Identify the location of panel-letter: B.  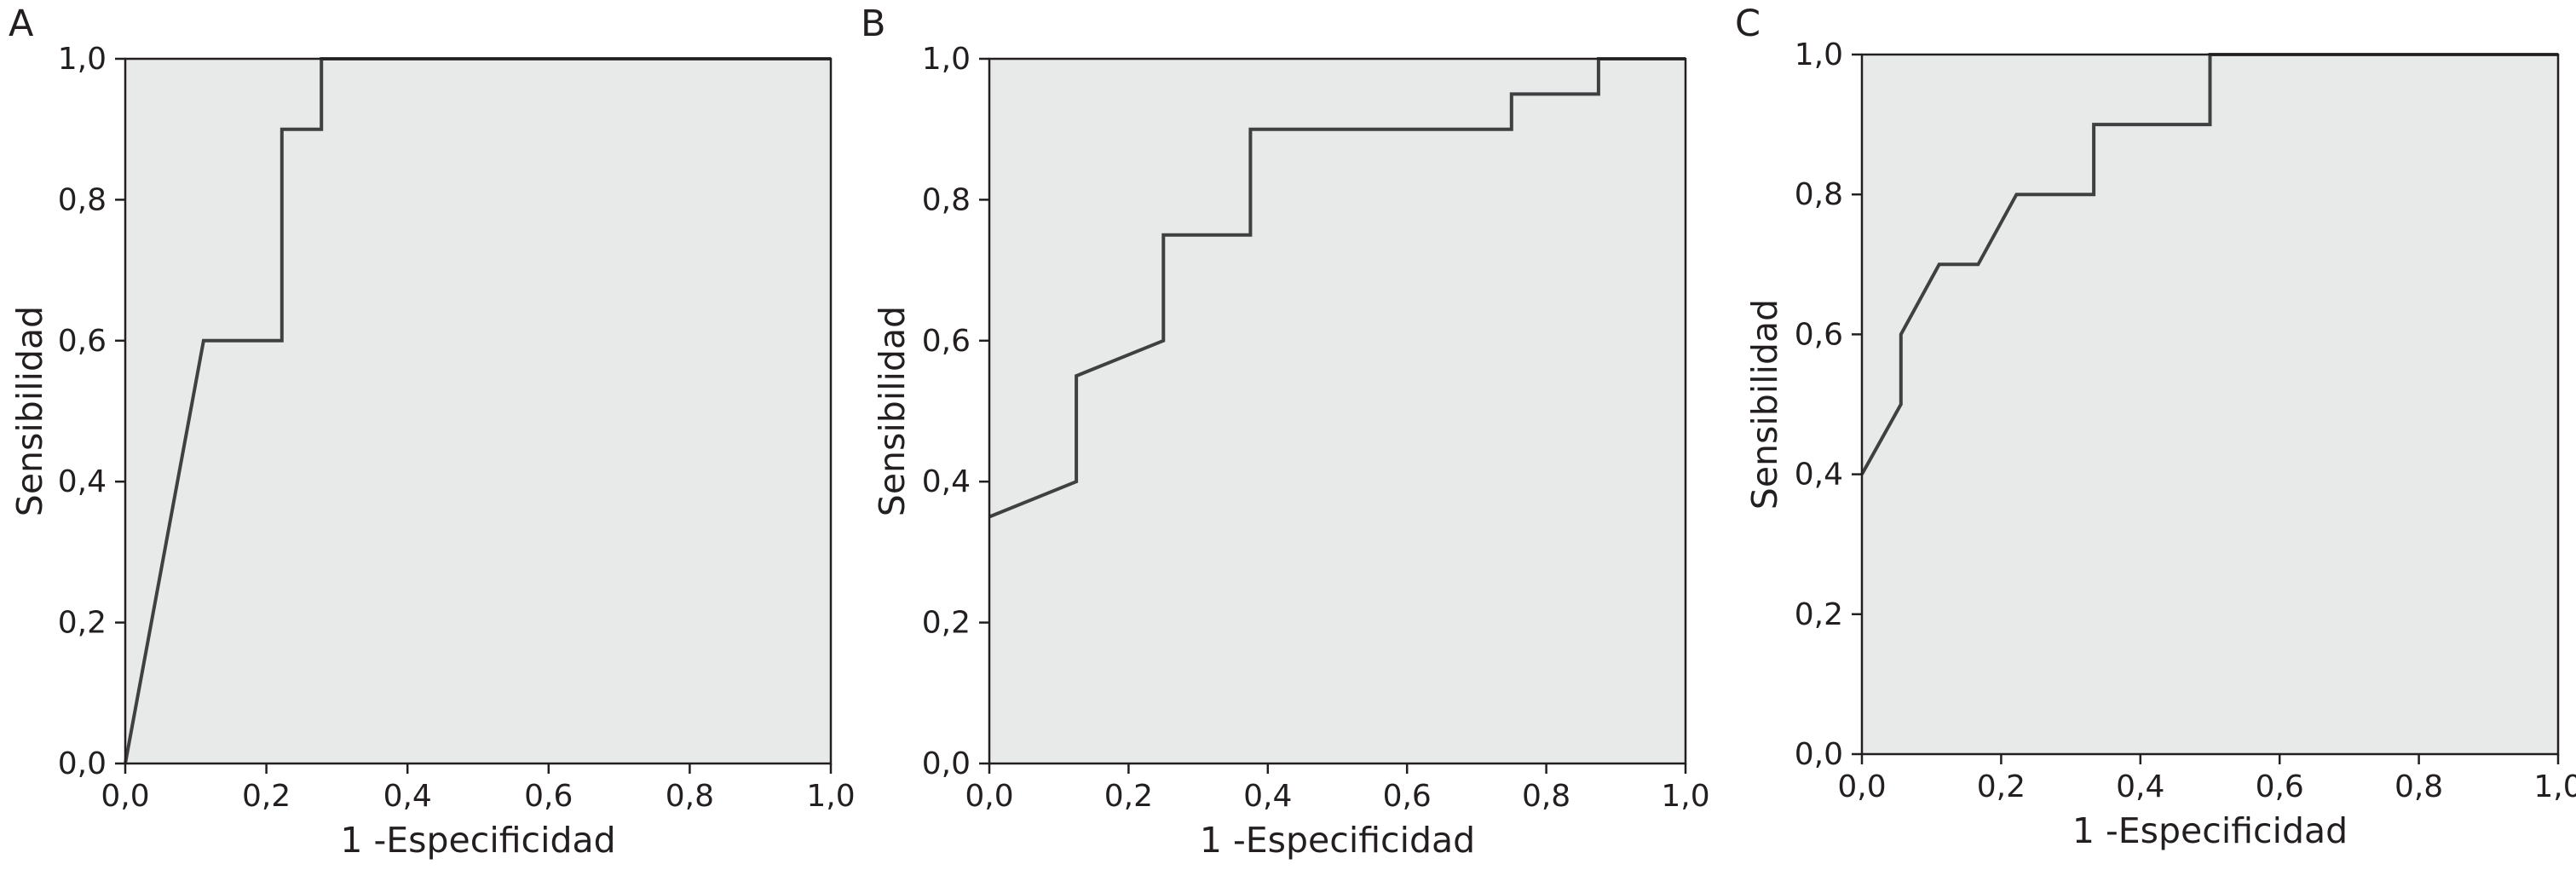
(873, 24).